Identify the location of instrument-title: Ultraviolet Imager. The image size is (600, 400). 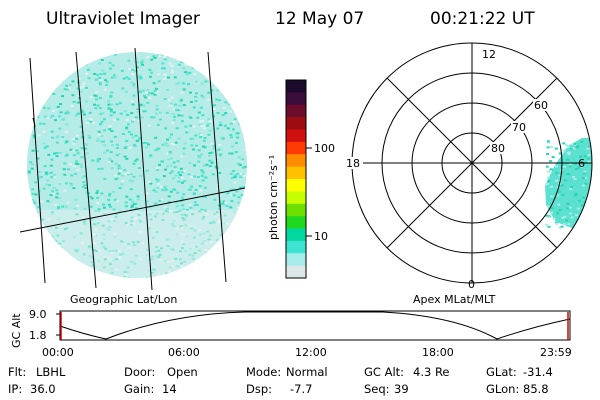
(123, 19).